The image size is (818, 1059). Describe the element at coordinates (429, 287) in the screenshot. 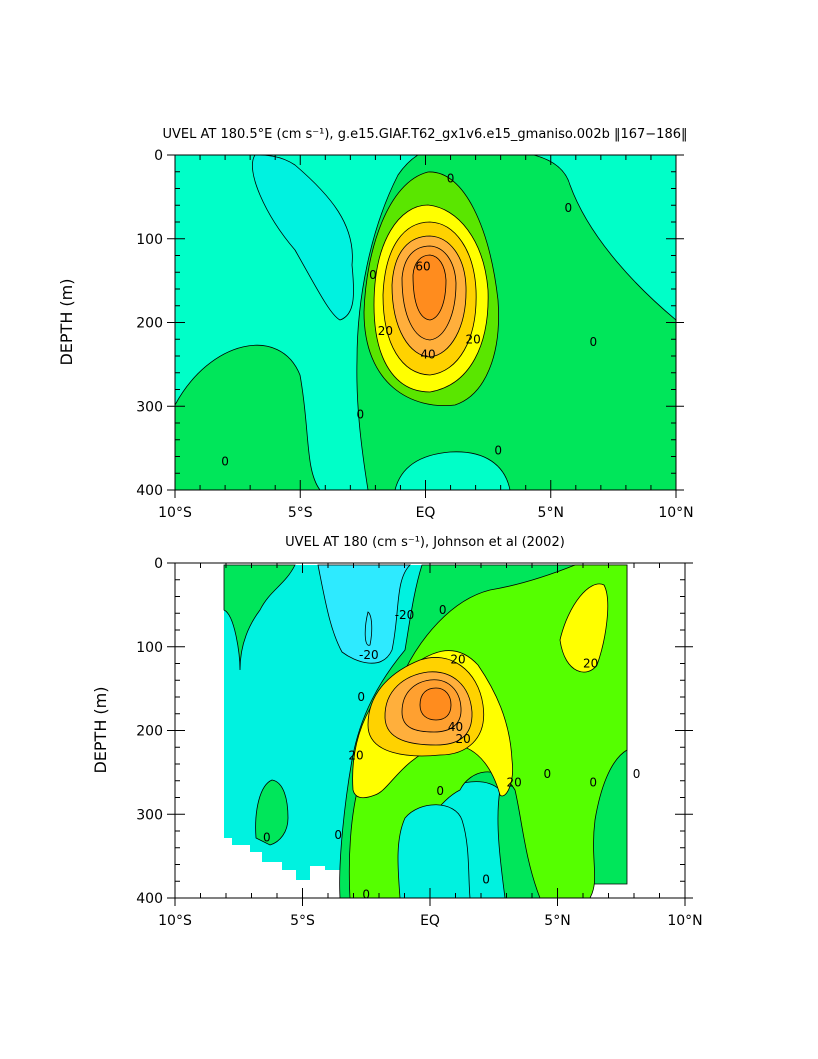

I see `field-p1-plus60` at that location.